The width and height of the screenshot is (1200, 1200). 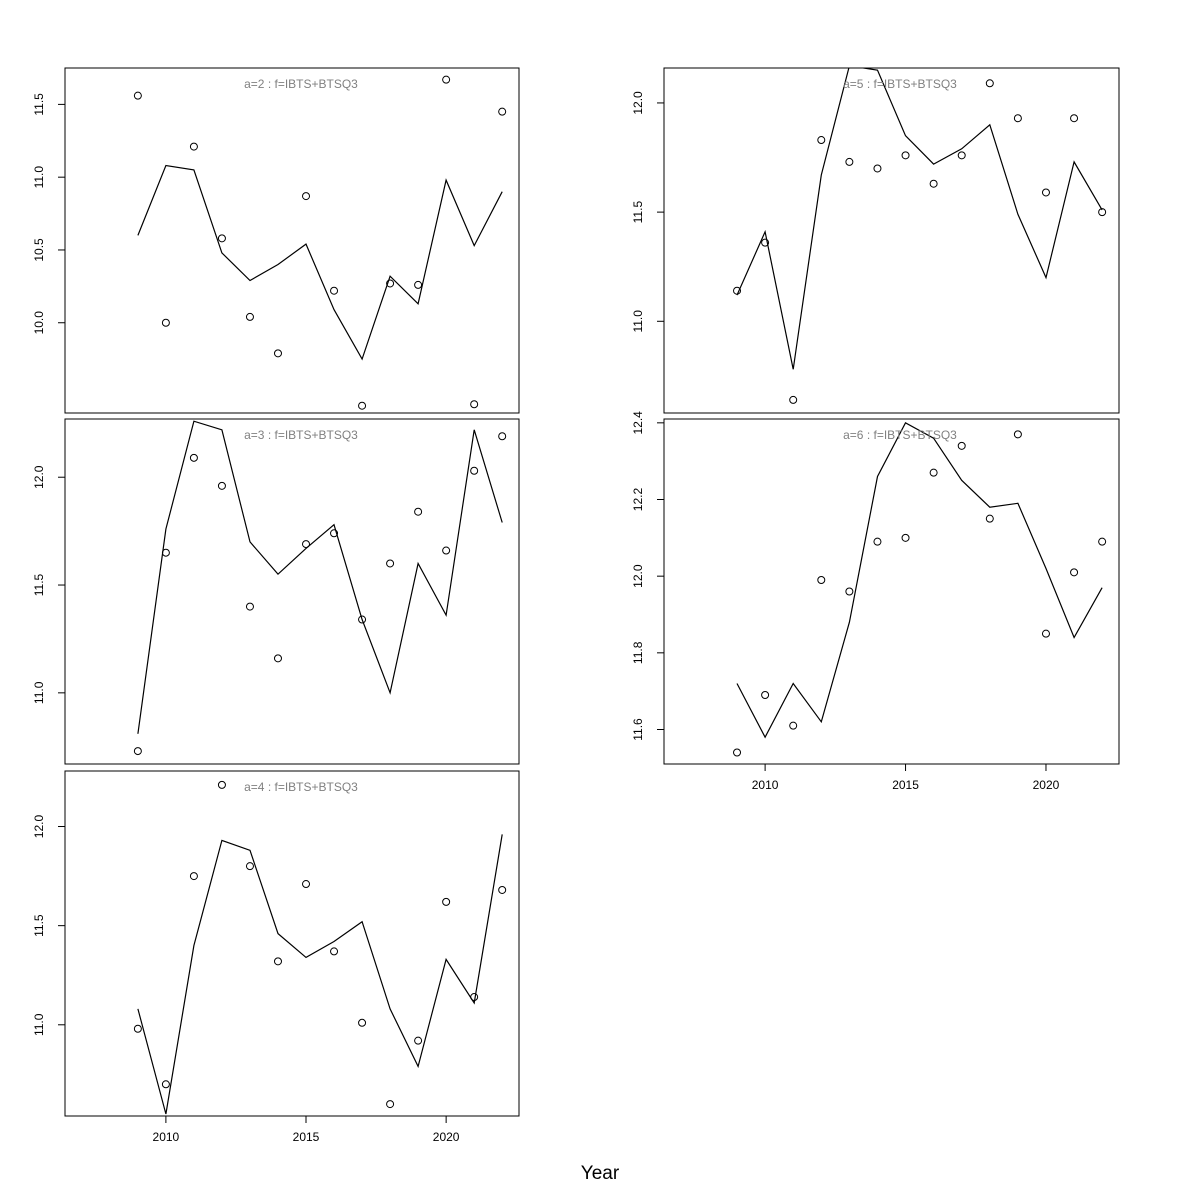 What do you see at coordinates (39, 250) in the screenshot?
I see `y-tick-label: 10.5` at bounding box center [39, 250].